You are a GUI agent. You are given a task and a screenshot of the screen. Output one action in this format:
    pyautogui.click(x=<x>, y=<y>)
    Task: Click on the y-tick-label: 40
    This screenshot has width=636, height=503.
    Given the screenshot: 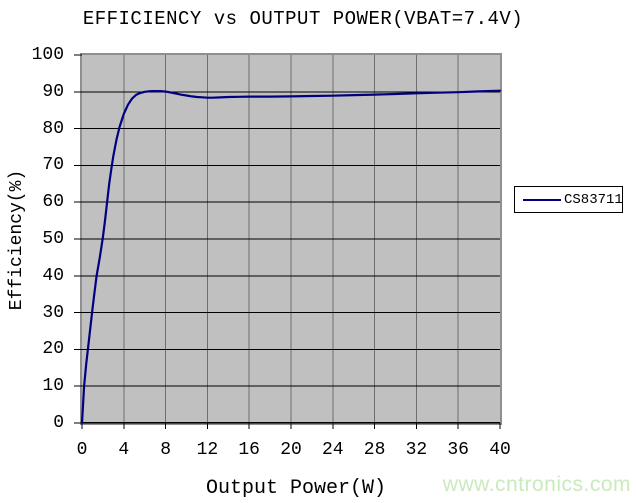 What is the action you would take?
    pyautogui.click(x=53, y=275)
    